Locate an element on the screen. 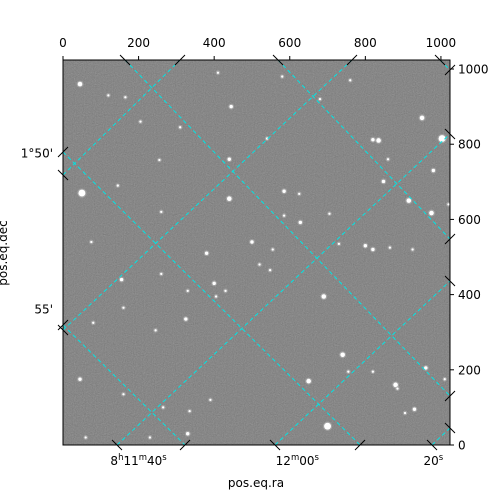 The height and width of the screenshot is (500, 500). x-axis-label: pos.eq.ra is located at coordinates (256, 483).